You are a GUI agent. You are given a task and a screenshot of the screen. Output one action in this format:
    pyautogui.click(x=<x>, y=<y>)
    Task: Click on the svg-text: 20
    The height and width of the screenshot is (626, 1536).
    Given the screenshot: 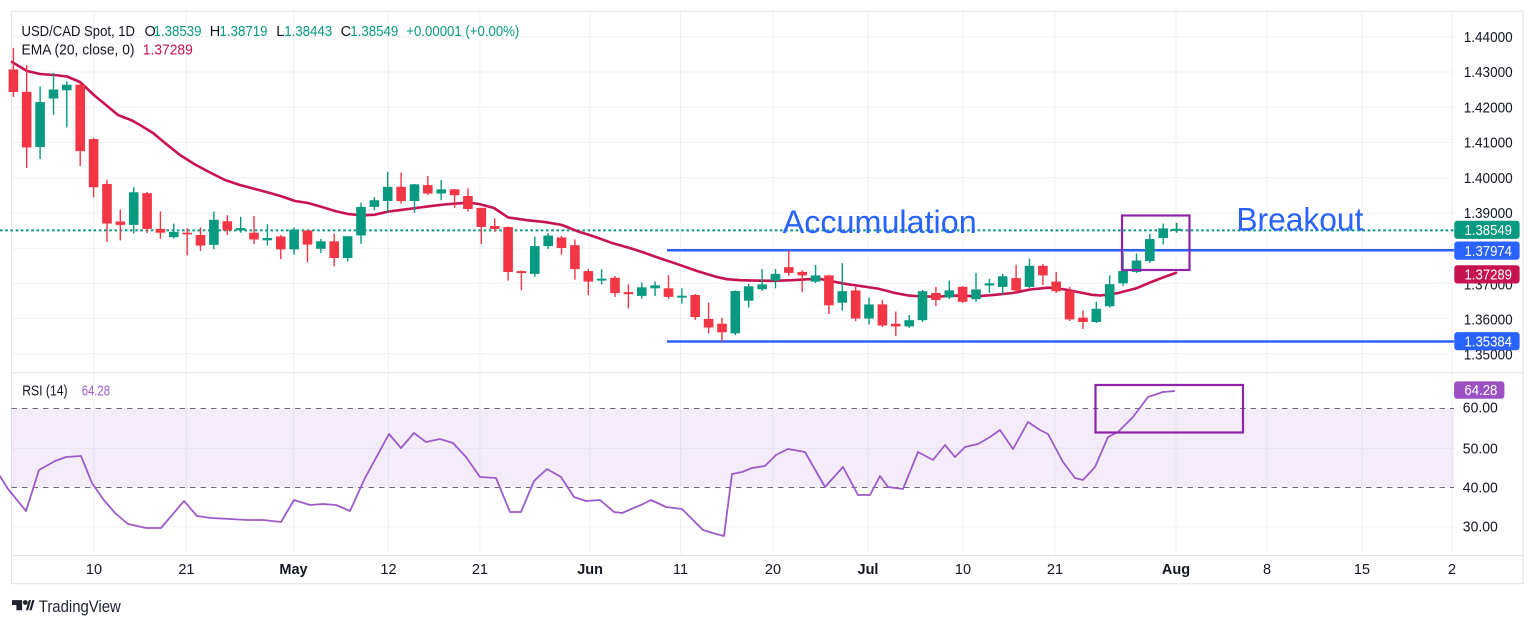 What is the action you would take?
    pyautogui.click(x=773, y=570)
    